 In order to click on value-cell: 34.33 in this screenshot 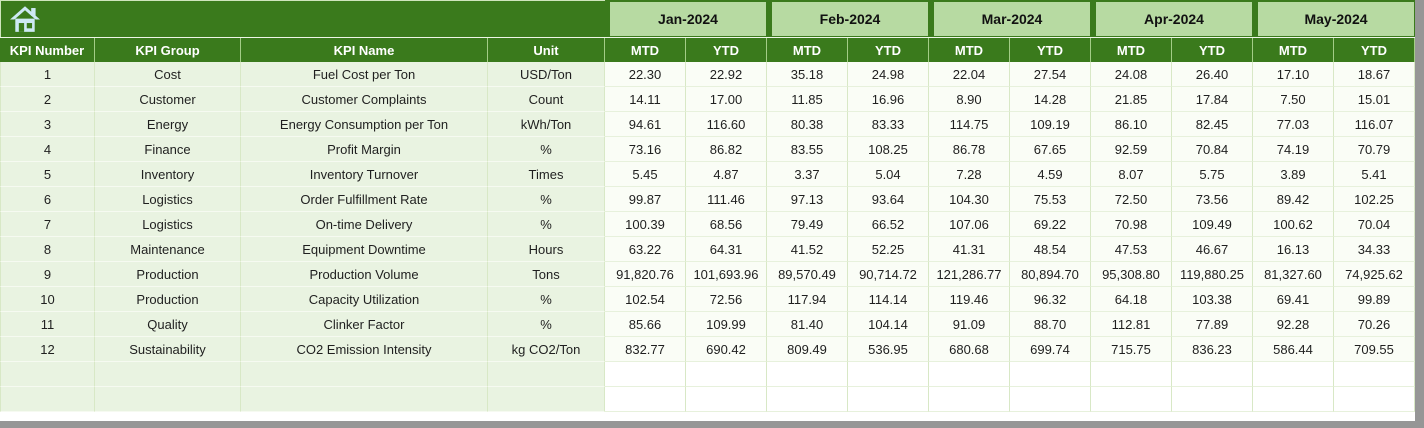, I will do `click(1374, 249)`.